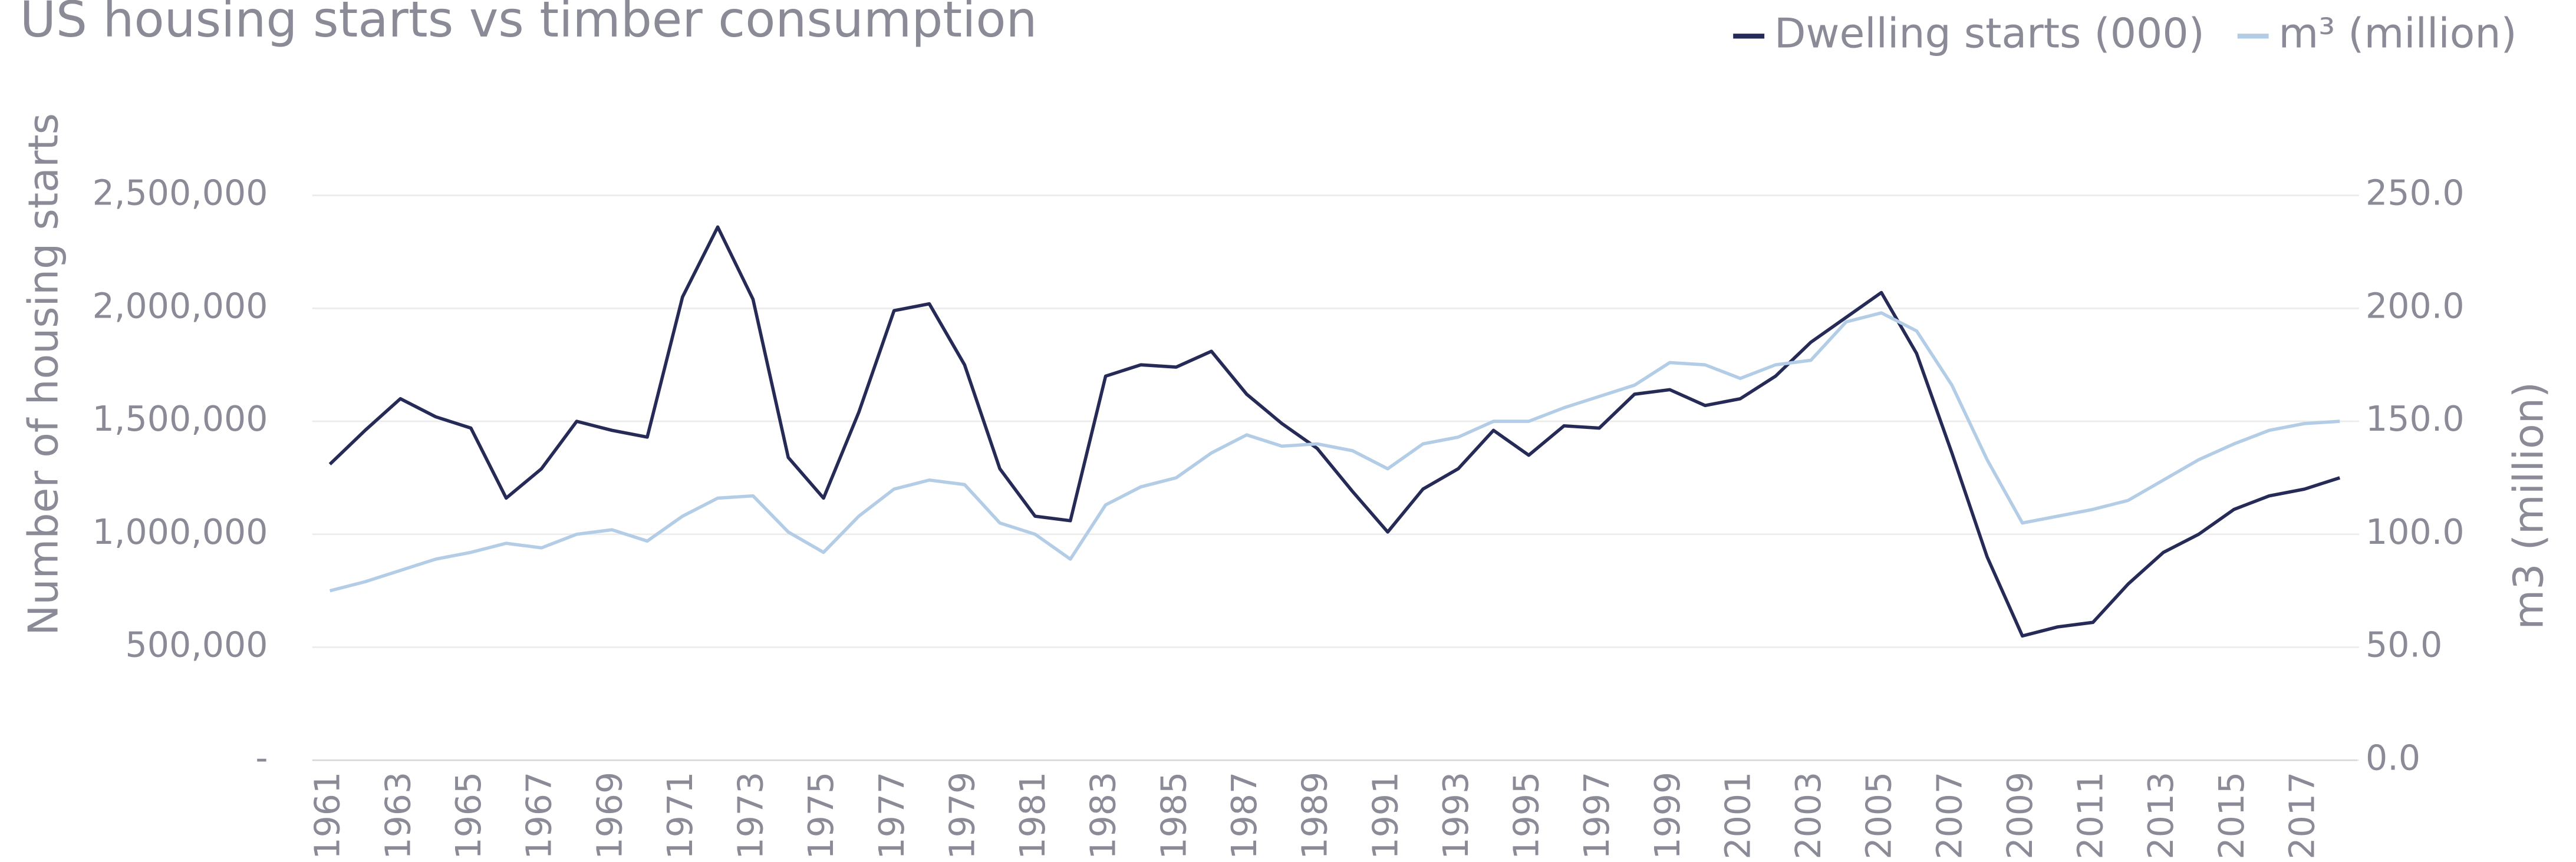 The width and height of the screenshot is (2576, 862). Describe the element at coordinates (1879, 816) in the screenshot. I see `x-tick-label: 2005` at that location.